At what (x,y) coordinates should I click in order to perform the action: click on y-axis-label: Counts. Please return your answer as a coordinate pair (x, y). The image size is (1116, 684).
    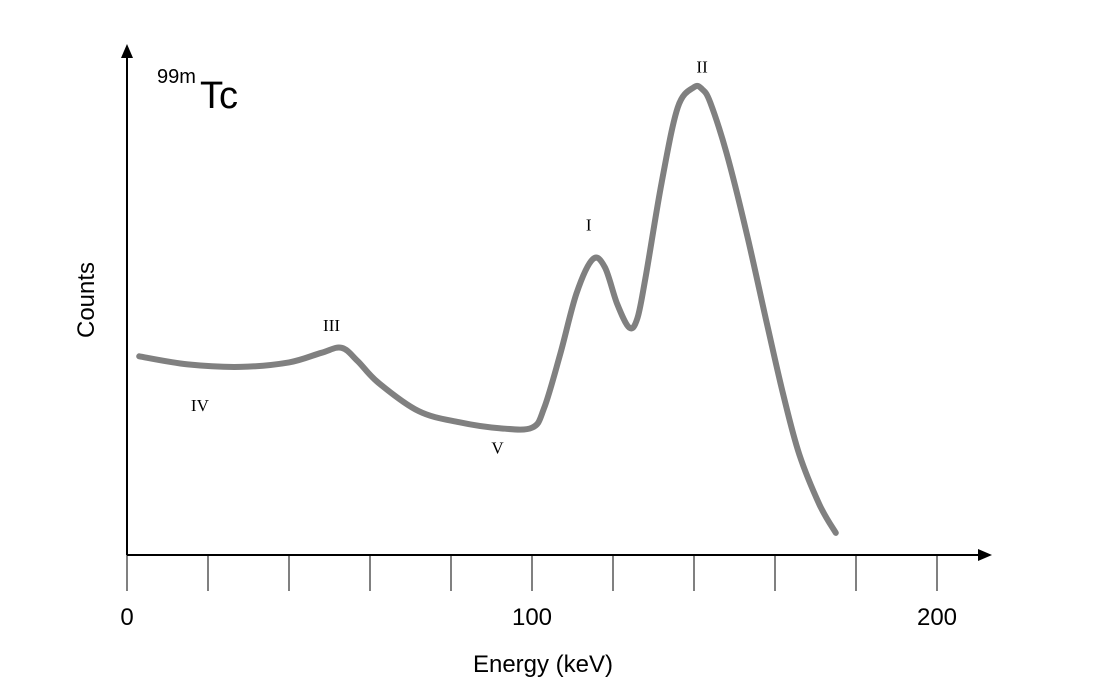
    Looking at the image, I should click on (86, 300).